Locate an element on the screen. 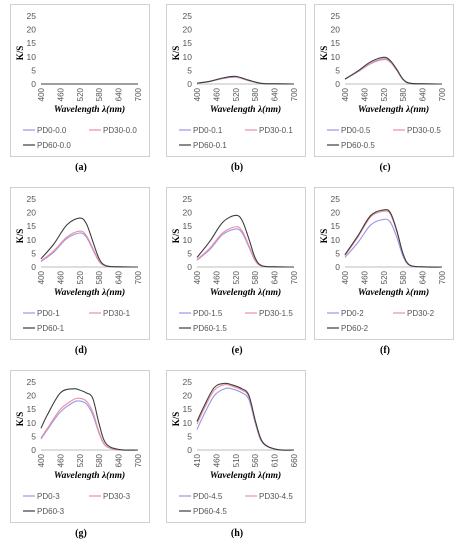 Image resolution: width=466 pixels, height=550 pixels. legend-label: PD60-3 is located at coordinates (51, 511).